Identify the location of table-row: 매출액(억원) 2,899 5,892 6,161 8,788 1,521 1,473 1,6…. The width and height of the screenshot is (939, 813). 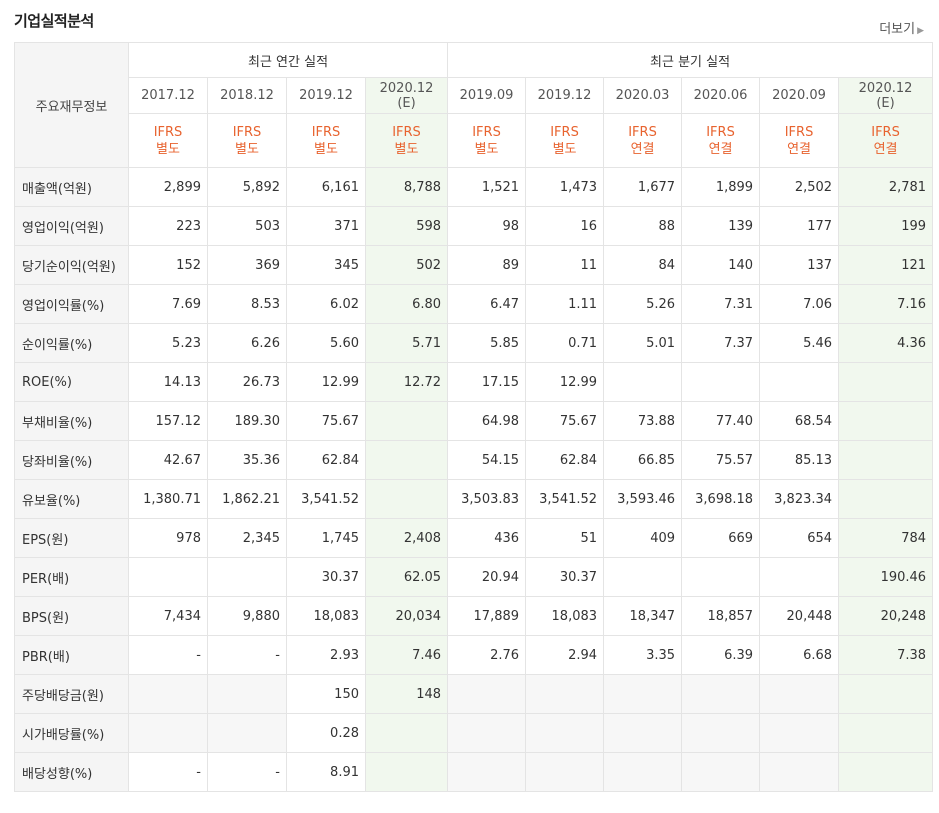
(474, 187).